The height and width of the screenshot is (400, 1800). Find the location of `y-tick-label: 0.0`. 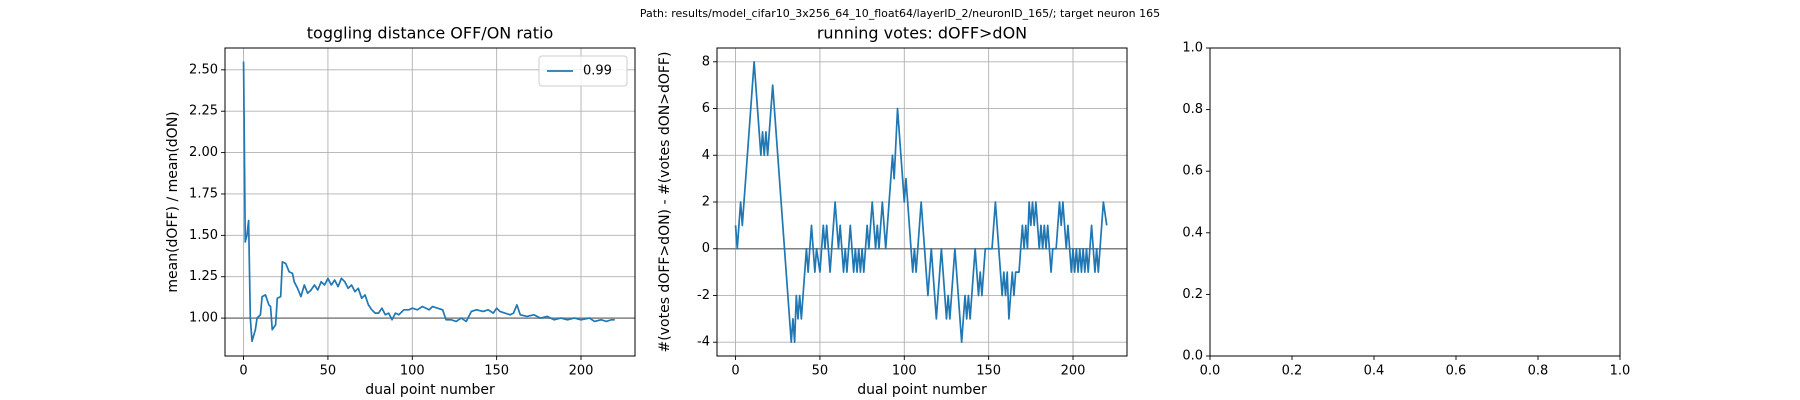

y-tick-label: 0.0 is located at coordinates (1192, 356).